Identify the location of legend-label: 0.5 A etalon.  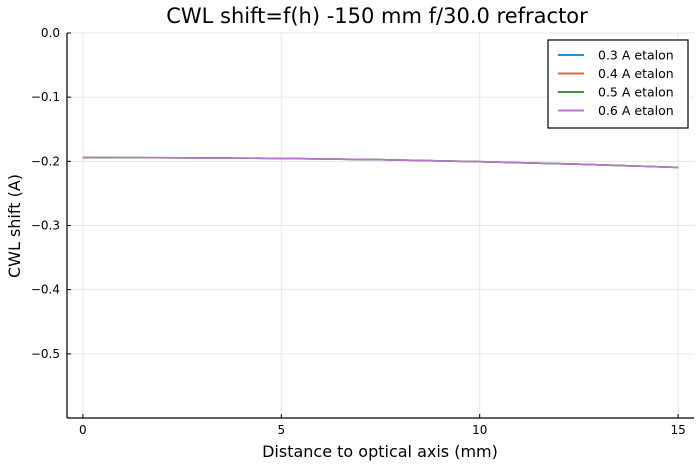
(636, 92).